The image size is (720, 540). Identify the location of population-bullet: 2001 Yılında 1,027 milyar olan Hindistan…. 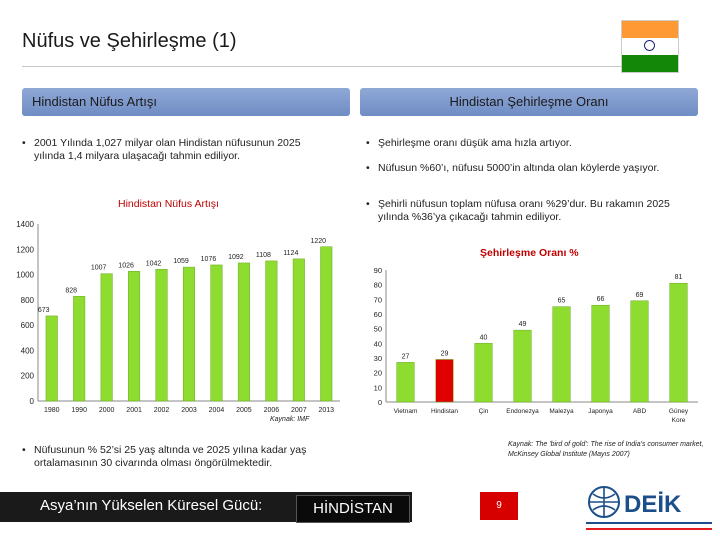
(178, 150).